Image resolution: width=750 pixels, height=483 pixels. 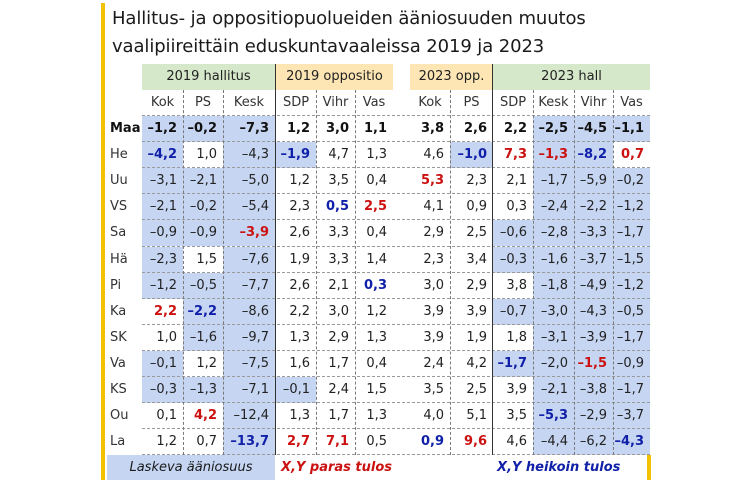 I want to click on table-cell: 1,0, so click(x=206, y=155).